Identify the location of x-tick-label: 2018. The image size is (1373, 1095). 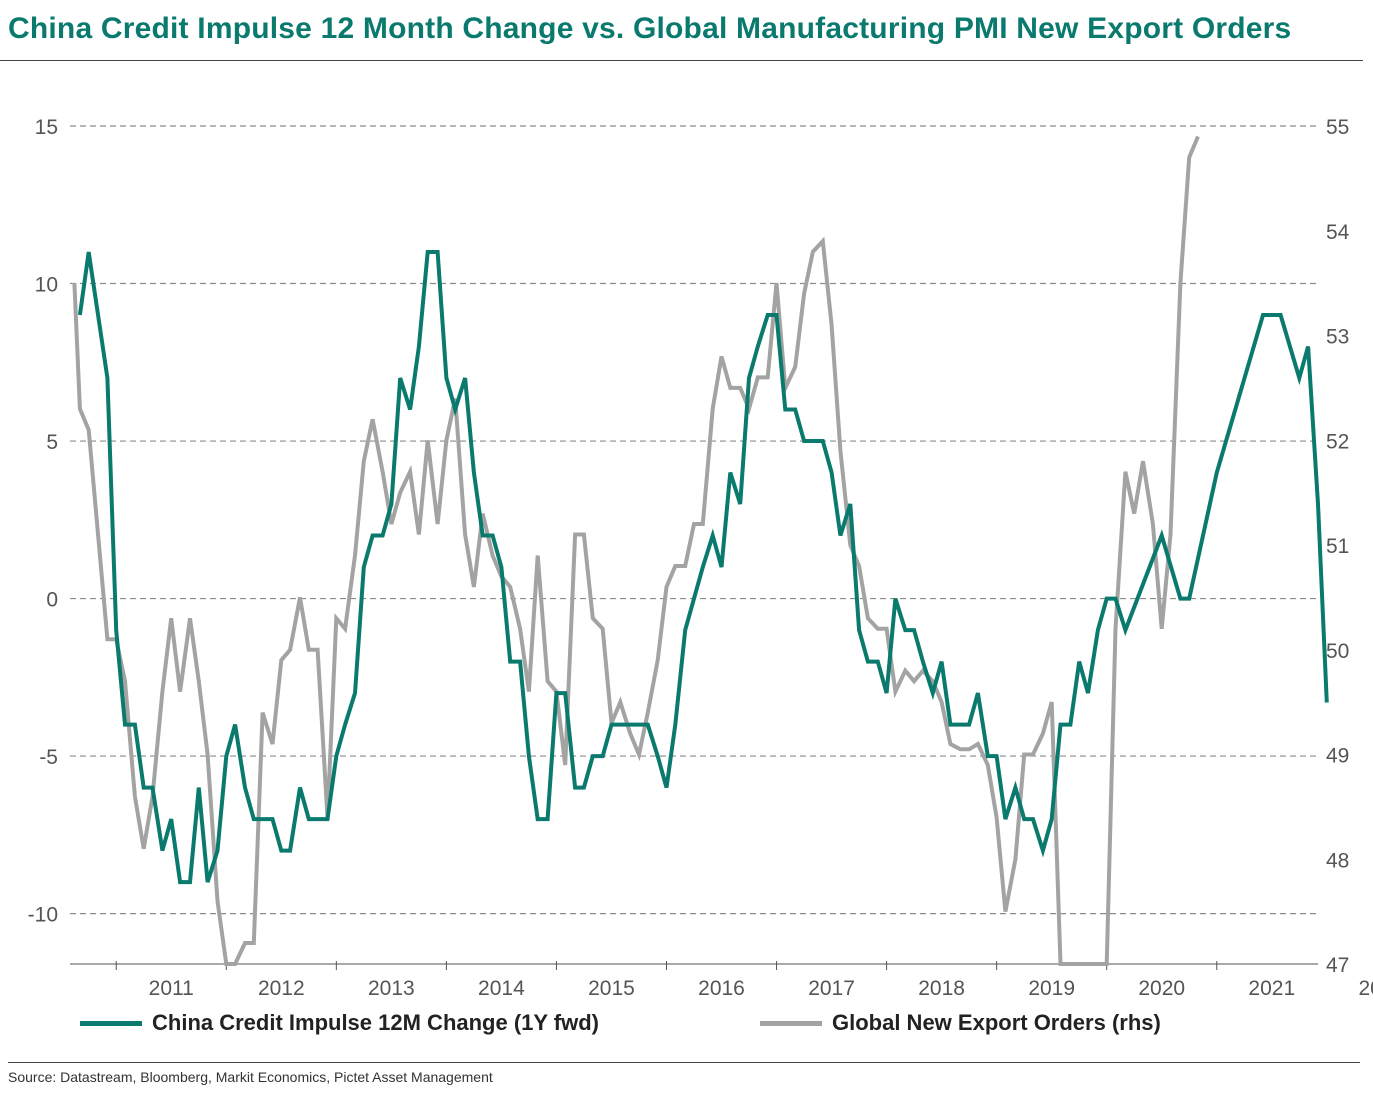
(941, 988).